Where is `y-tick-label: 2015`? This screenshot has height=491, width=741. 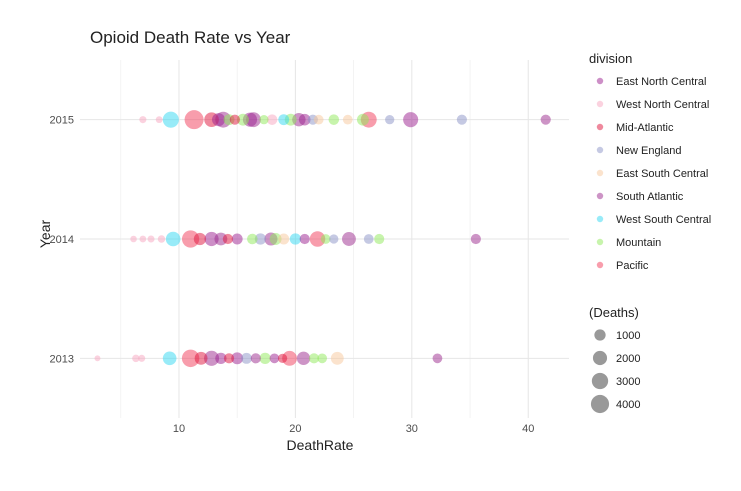 y-tick-label: 2015 is located at coordinates (62, 121).